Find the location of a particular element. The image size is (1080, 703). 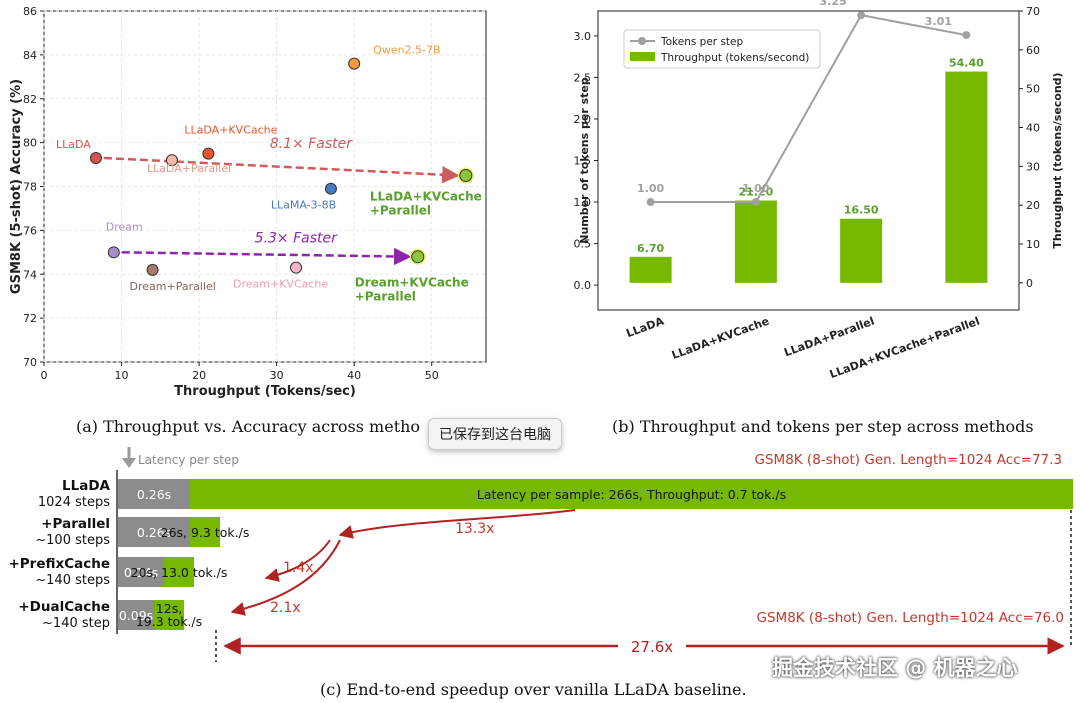

sample-latency-label: 26s, 9.3 tok./s is located at coordinates (205, 532).